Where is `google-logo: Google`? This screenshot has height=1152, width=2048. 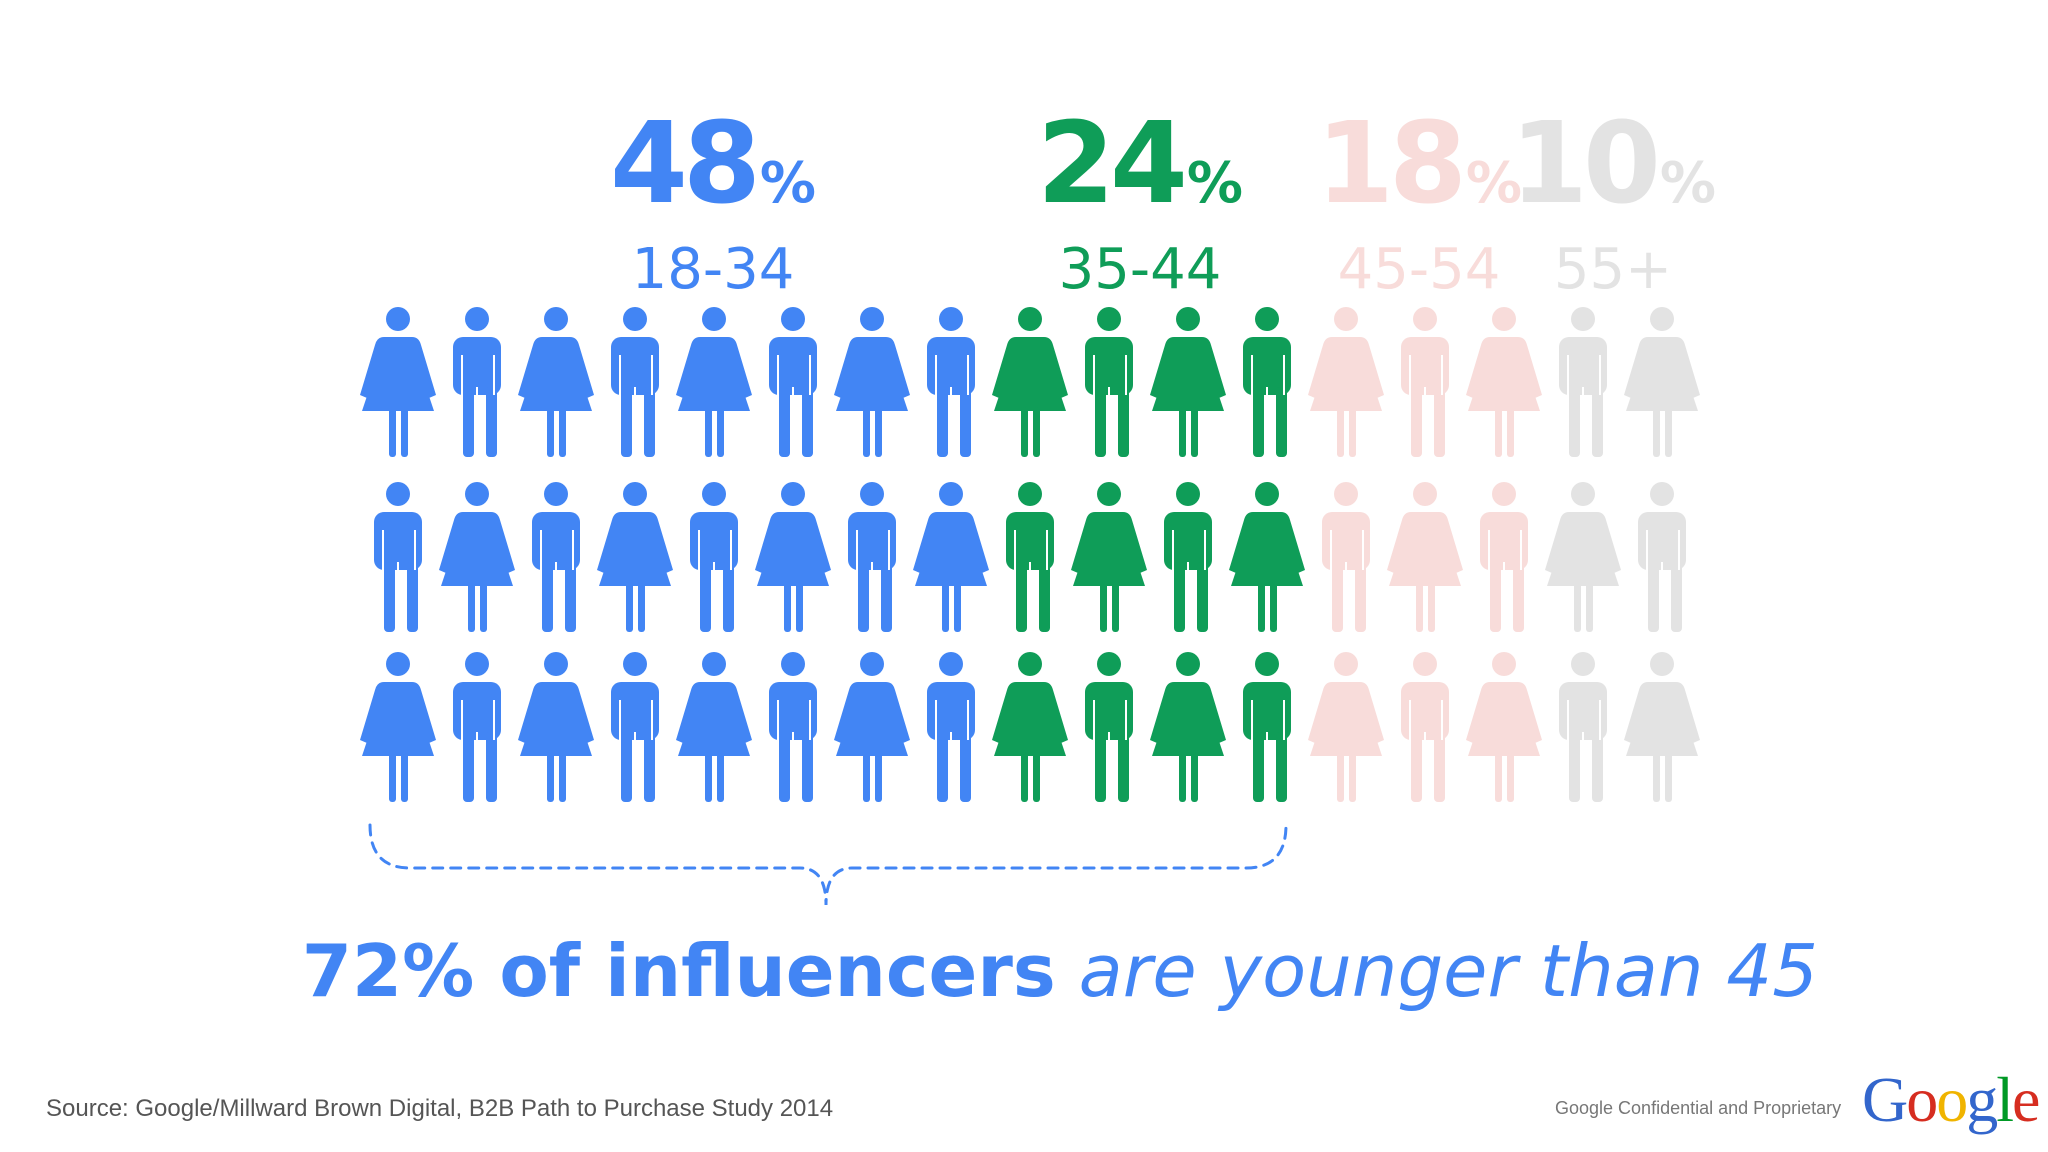
google-logo: Google is located at coordinates (1951, 1099).